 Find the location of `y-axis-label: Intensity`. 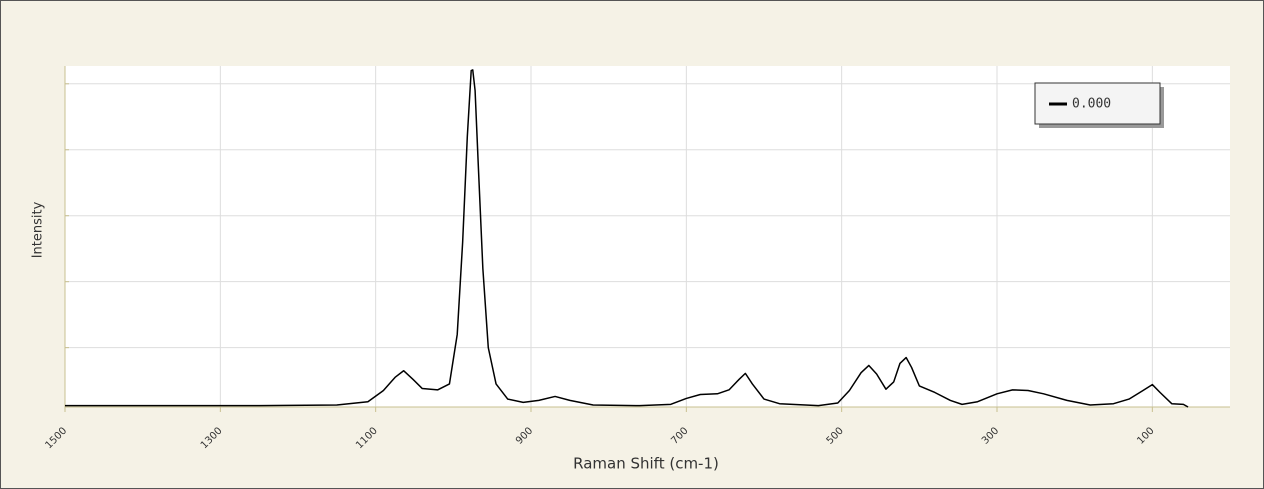

y-axis-label: Intensity is located at coordinates (38, 229).